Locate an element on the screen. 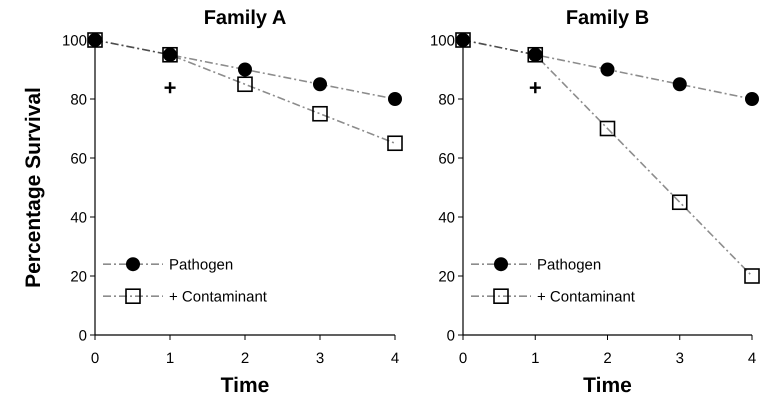 Image resolution: width=766 pixels, height=402 pixels. y-axis-title: Percentage Survival is located at coordinates (33, 187).